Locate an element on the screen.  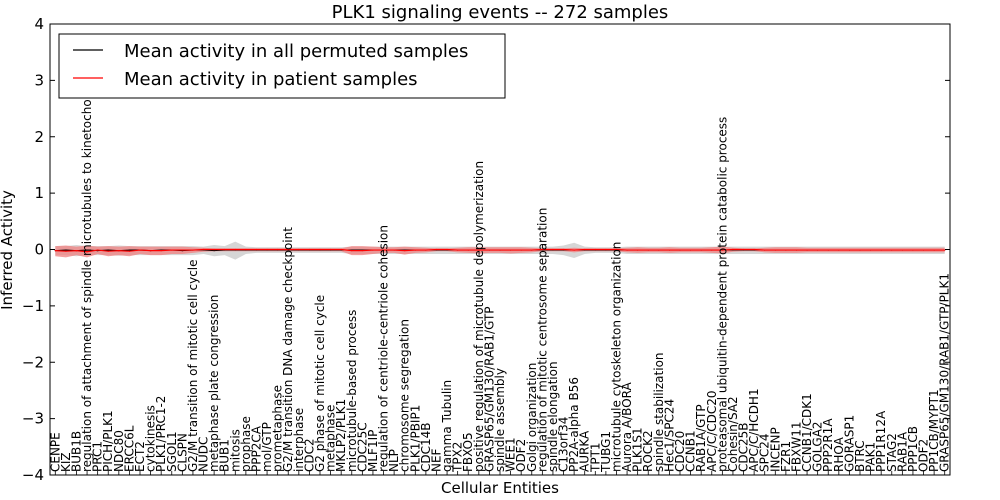
category-label: PP2A-alpha B56 is located at coordinates (574, 424).